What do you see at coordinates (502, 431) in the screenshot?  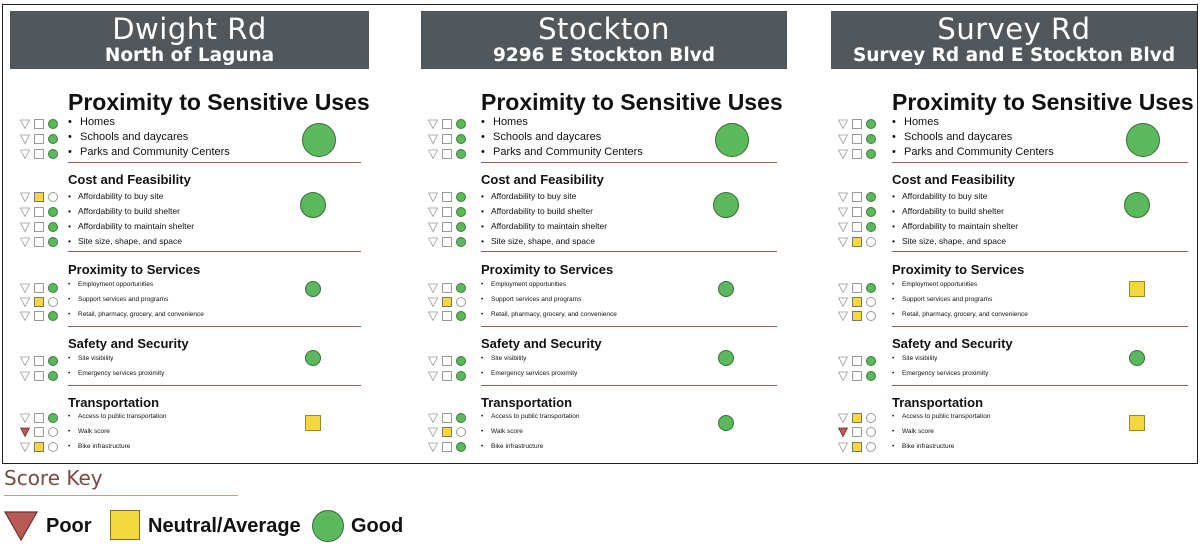 I see `criterion-item: Walk score` at bounding box center [502, 431].